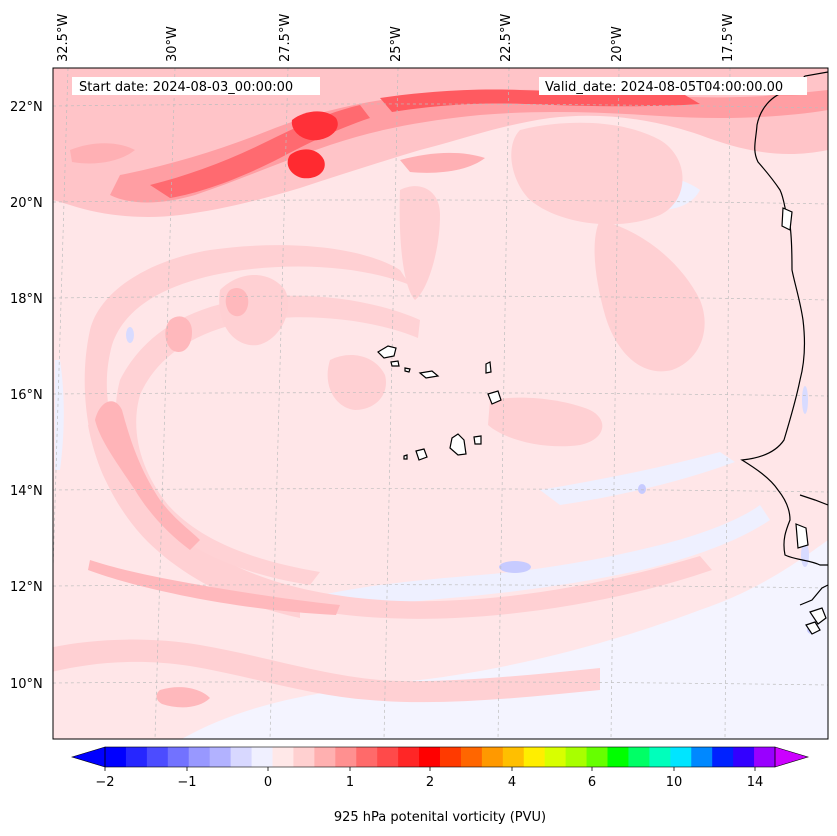  I want to click on colorbar-tick-label: −2, so click(104, 782).